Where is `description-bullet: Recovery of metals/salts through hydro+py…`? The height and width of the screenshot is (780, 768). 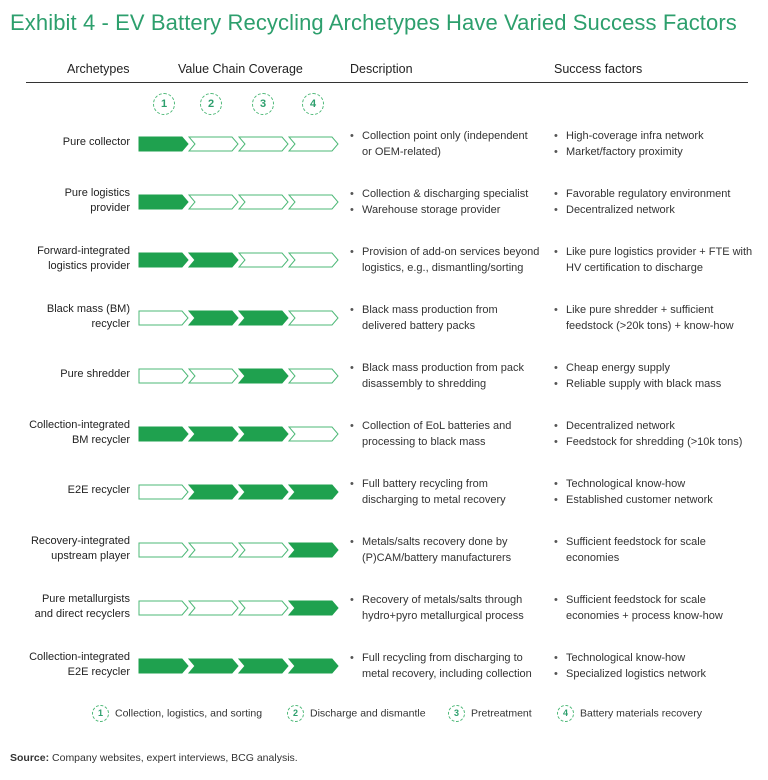
description-bullet: Recovery of metals/salts through hydro+py… is located at coordinates (450, 608).